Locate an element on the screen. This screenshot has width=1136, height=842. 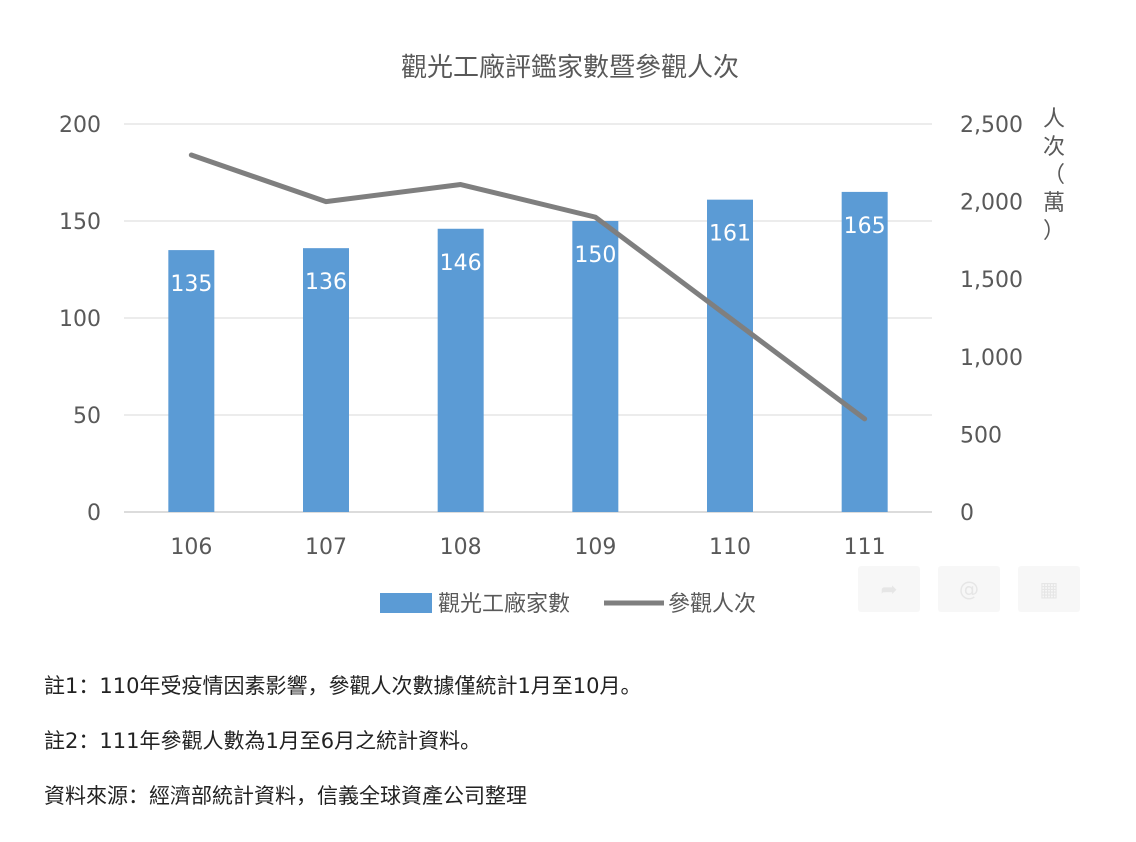
y-right-tick-label: 0 is located at coordinates (967, 513).